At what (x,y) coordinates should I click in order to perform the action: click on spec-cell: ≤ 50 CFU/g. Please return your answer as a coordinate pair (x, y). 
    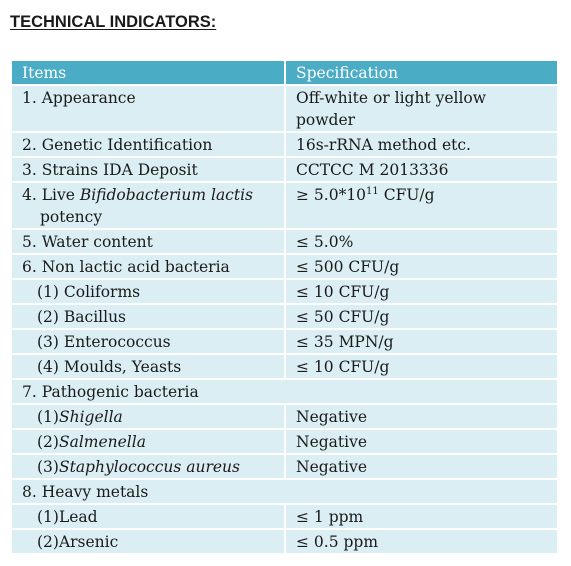
    Looking at the image, I should click on (421, 316).